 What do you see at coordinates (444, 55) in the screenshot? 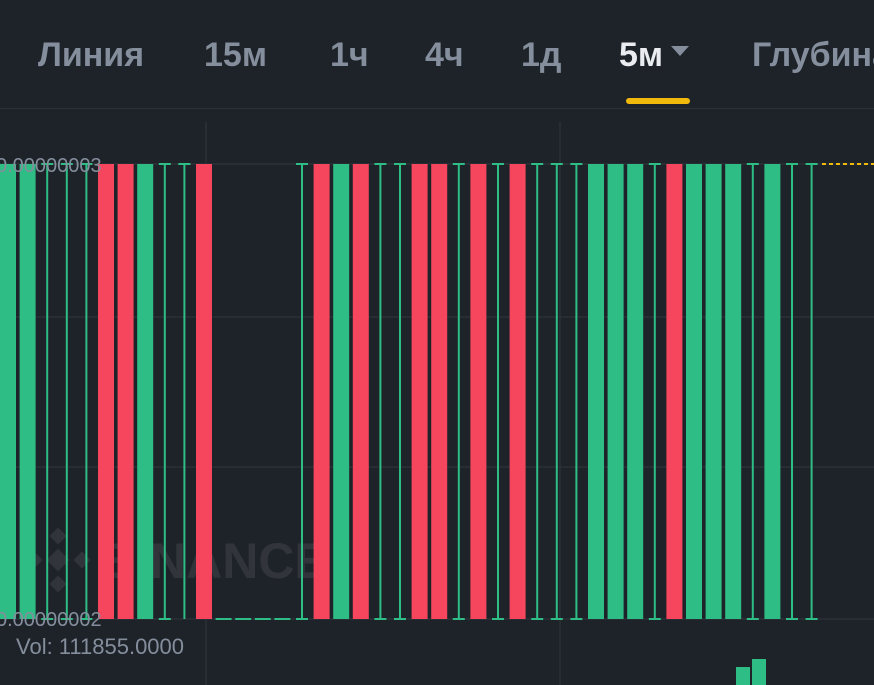
I see `tab-4h: 4ч` at bounding box center [444, 55].